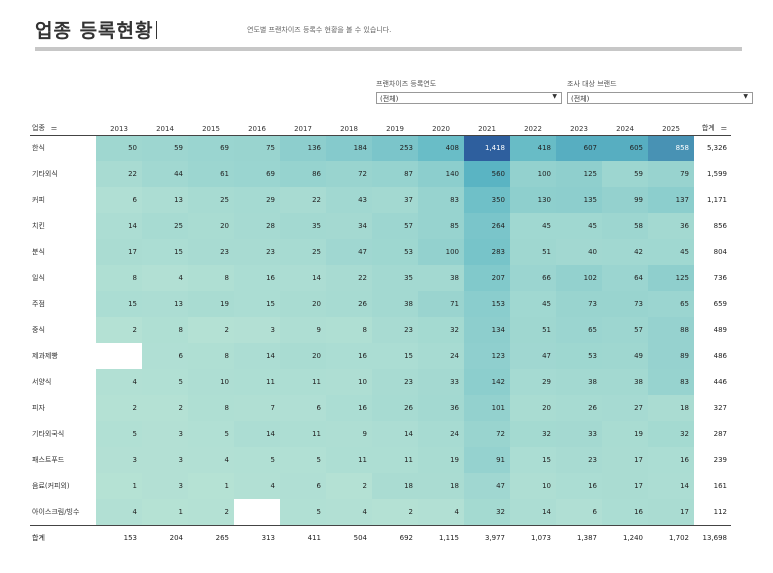 The image size is (773, 573). Describe the element at coordinates (165, 252) in the screenshot. I see `heatmap-cell: 15` at that location.